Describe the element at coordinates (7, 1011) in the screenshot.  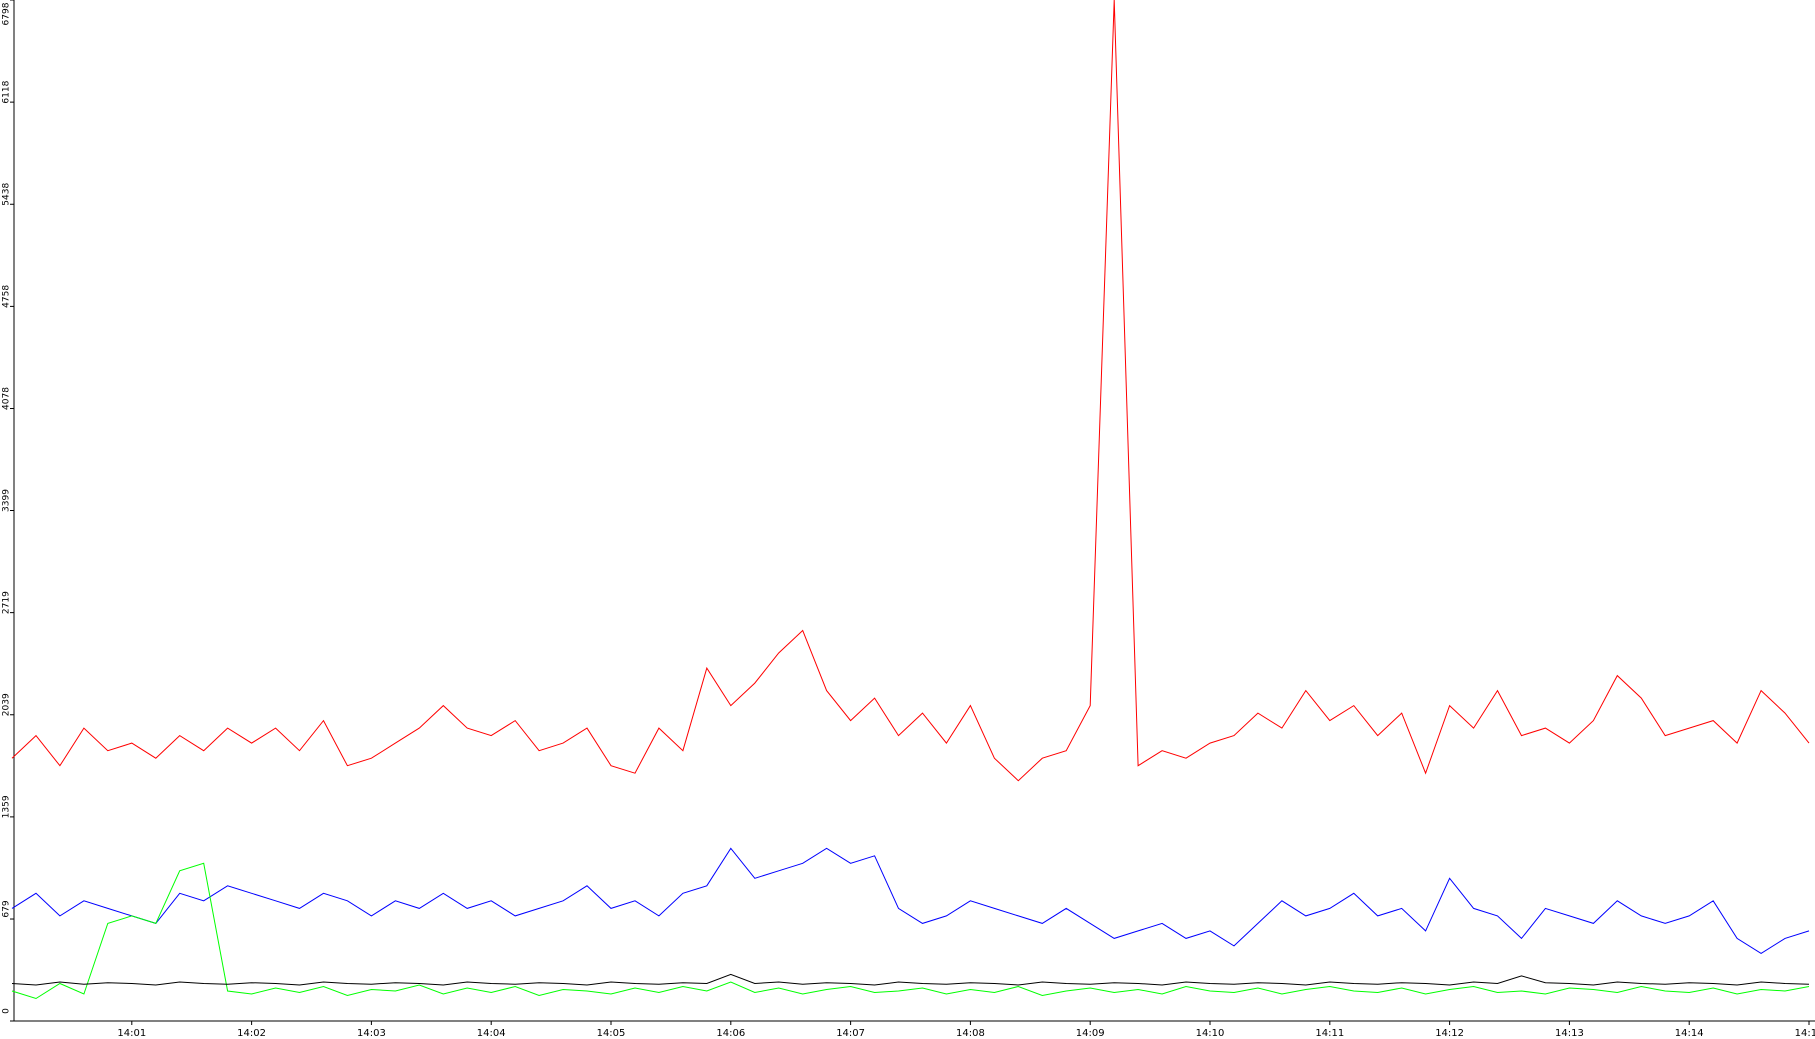
I see `y-tick-label: 0` at that location.